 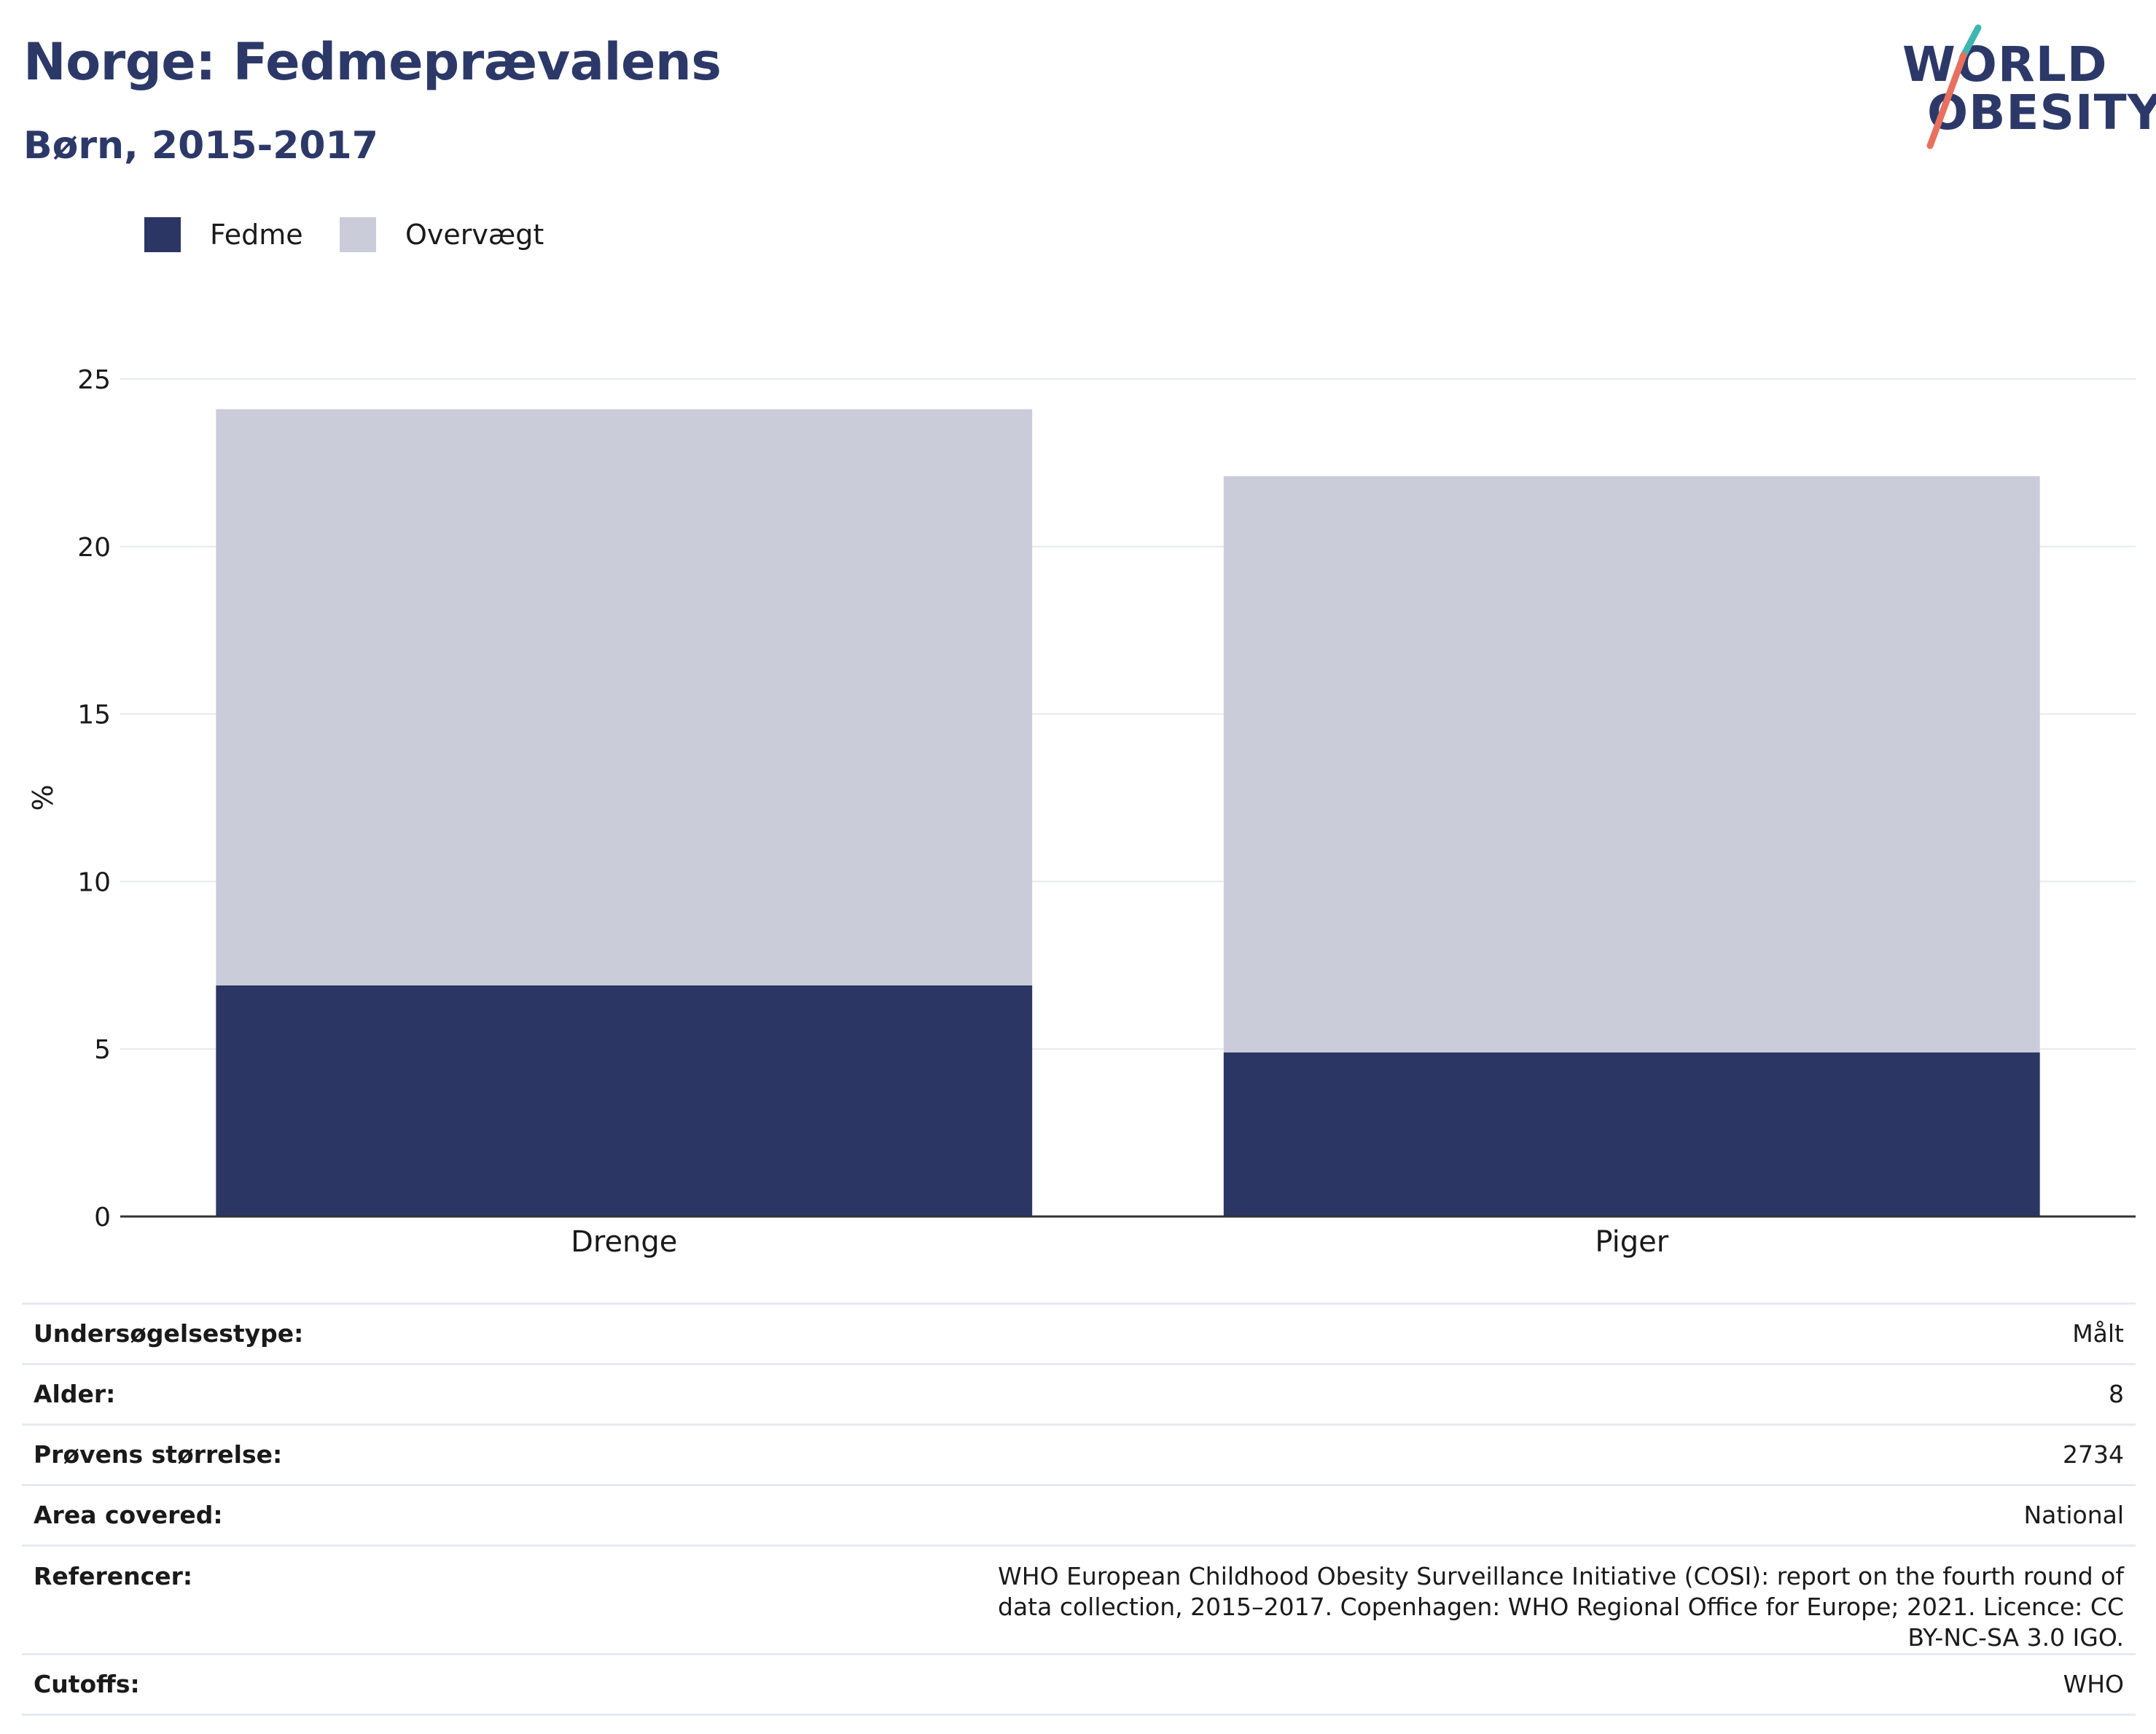 I want to click on info-value: Målt, so click(x=1309, y=1333).